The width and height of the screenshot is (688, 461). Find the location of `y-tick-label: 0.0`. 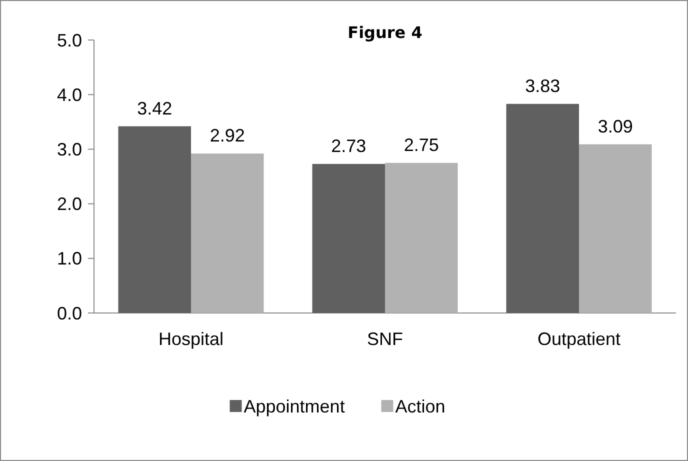

y-tick-label: 0.0 is located at coordinates (69, 313).